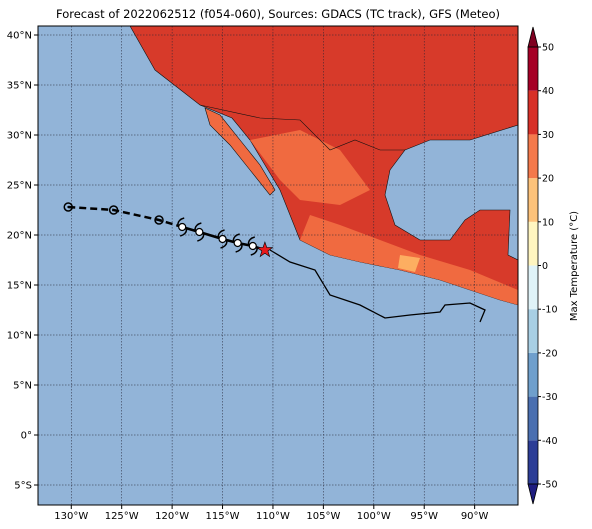 The width and height of the screenshot is (592, 529). What do you see at coordinates (19, 86) in the screenshot?
I see `y-tick-label: 35°N` at bounding box center [19, 86].